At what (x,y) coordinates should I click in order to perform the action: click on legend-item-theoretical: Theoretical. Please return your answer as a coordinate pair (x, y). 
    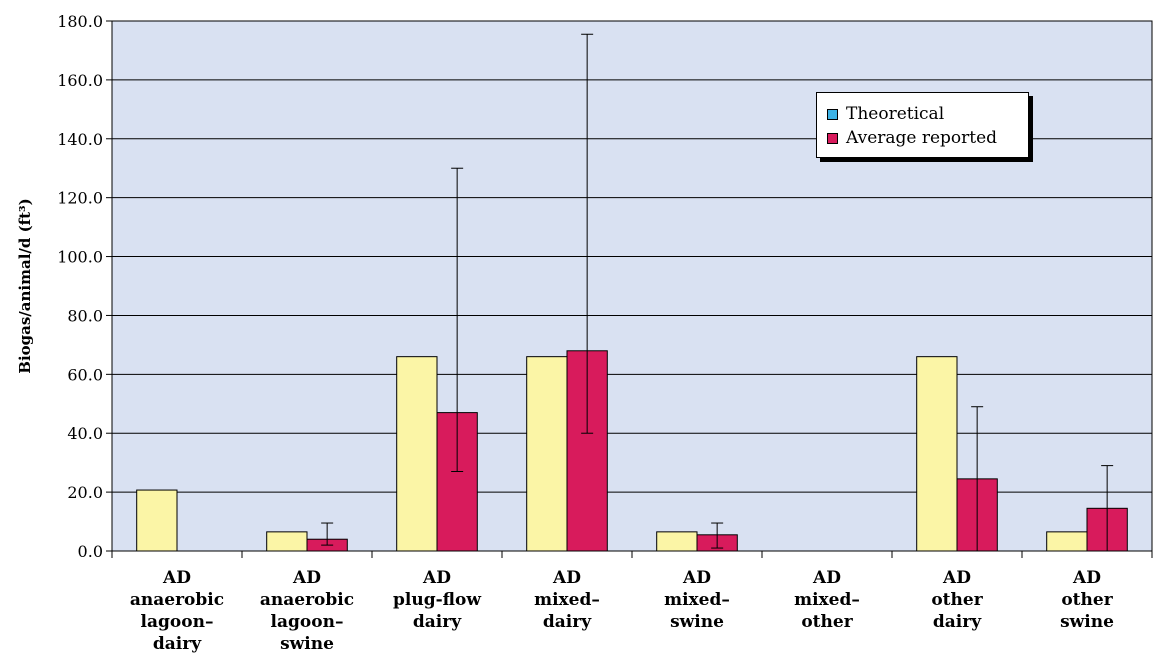
    Looking at the image, I should click on (927, 114).